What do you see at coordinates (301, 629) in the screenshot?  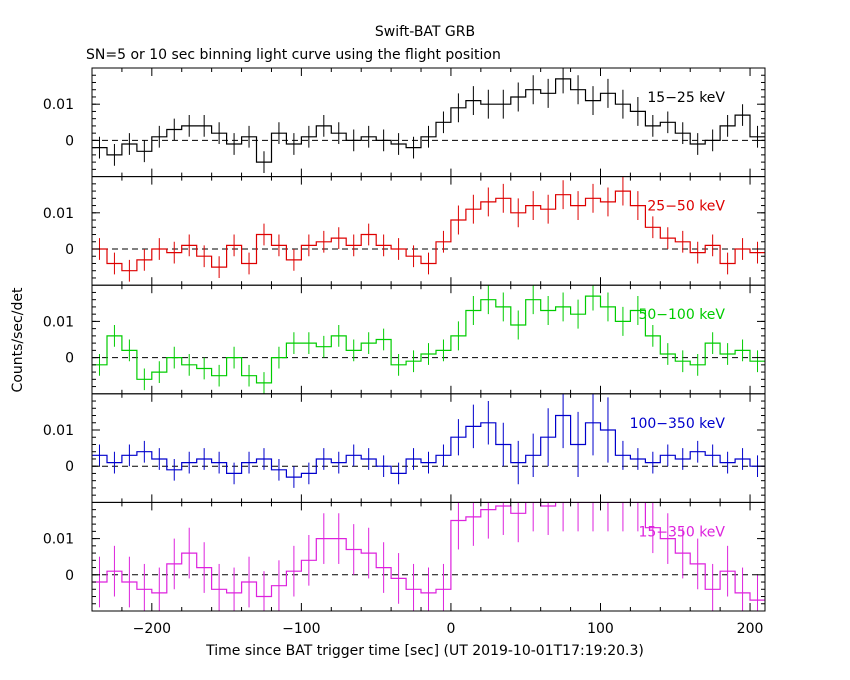 I see `x-tick-label: −100` at bounding box center [301, 629].